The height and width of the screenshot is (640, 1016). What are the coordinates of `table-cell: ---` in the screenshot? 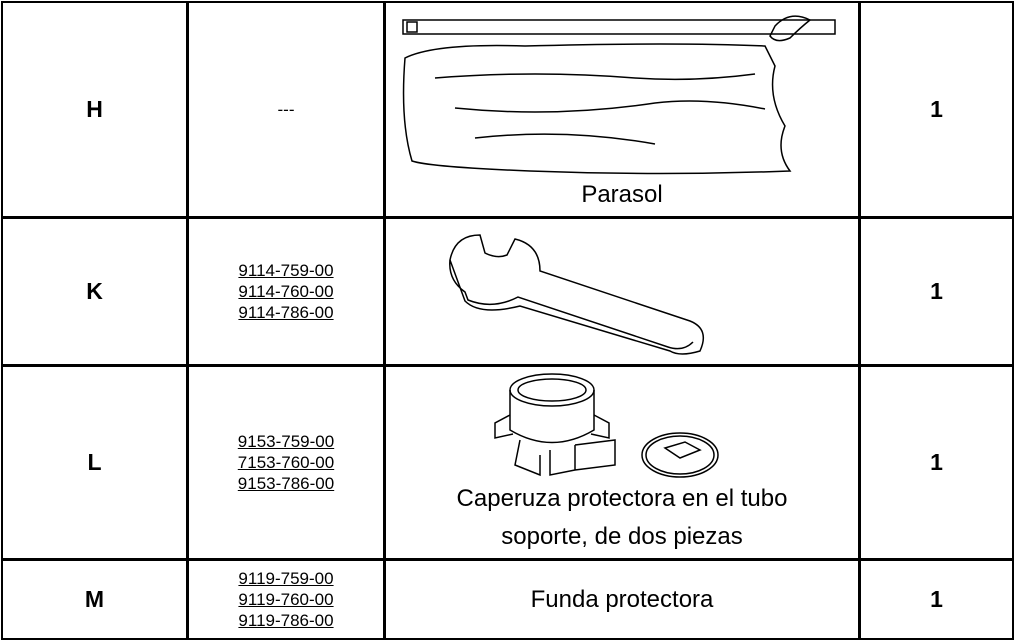 It's located at (286, 109).